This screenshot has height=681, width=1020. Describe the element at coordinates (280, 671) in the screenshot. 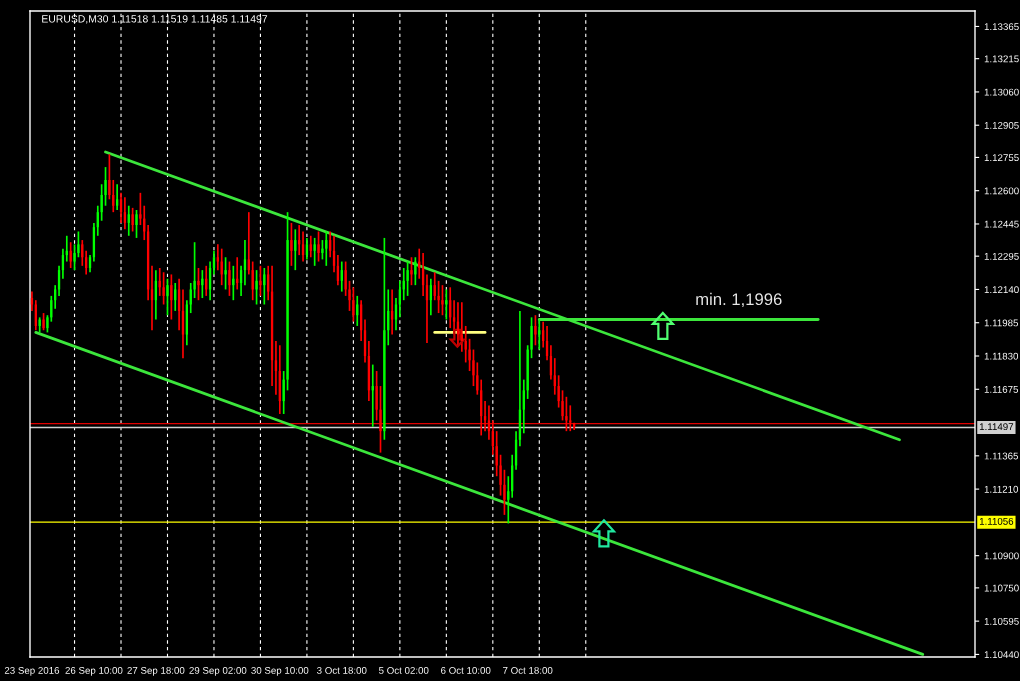

I see `x-tick-label: 30 Sep 10:00` at that location.